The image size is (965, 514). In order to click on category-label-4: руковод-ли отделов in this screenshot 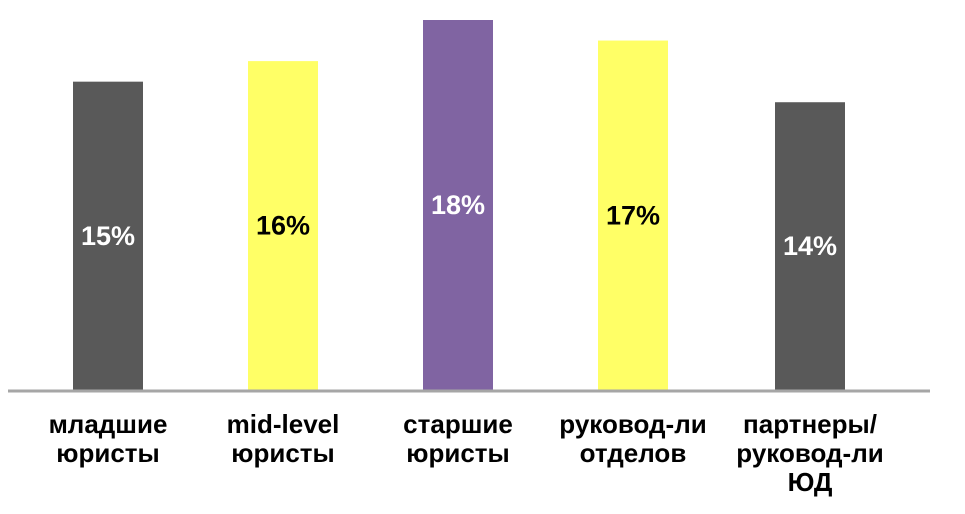, I will do `click(632, 438)`.